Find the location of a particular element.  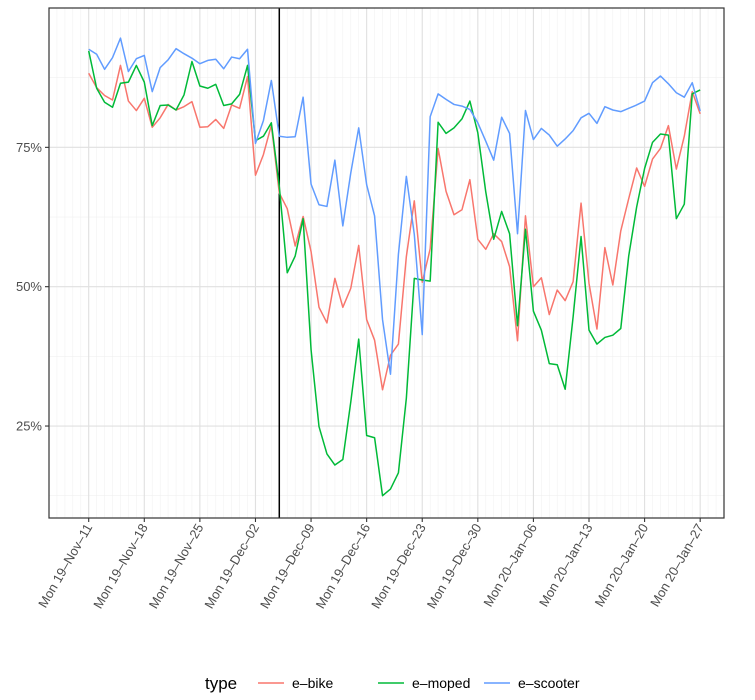

y-tick-label: 25% is located at coordinates (29, 426).